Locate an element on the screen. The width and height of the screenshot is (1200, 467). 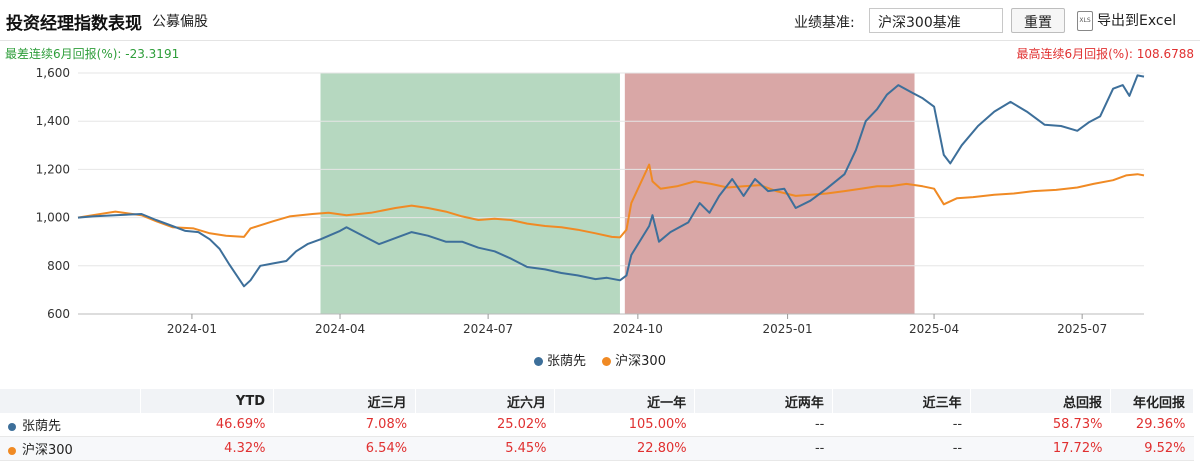
x-tick-label: 2024-01 is located at coordinates (192, 329).